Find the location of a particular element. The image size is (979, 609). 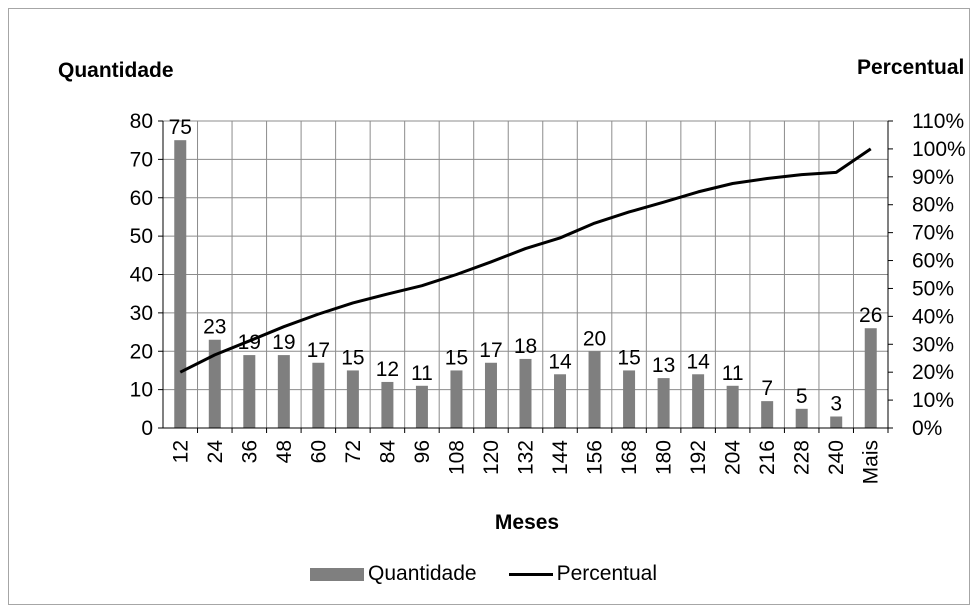

x-tick-label: 192 is located at coordinates (698, 457).